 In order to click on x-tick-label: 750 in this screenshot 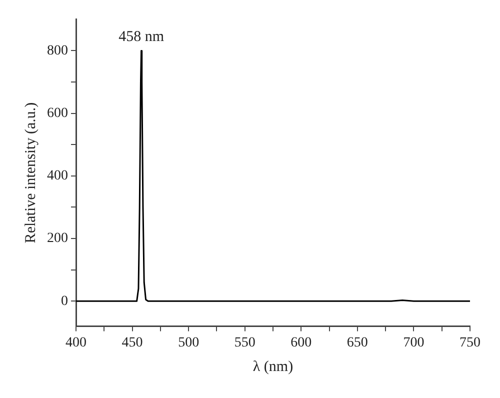, I will do `click(470, 342)`.